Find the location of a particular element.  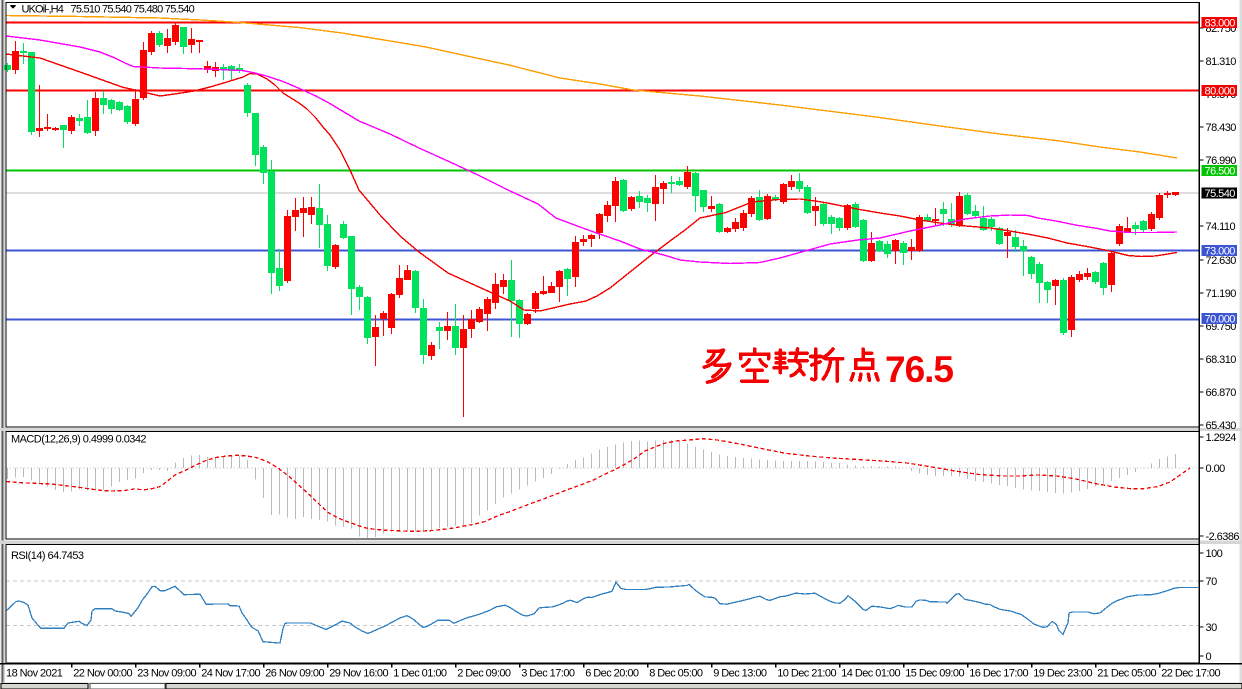

svg-text: 70.000 is located at coordinates (1220, 320).